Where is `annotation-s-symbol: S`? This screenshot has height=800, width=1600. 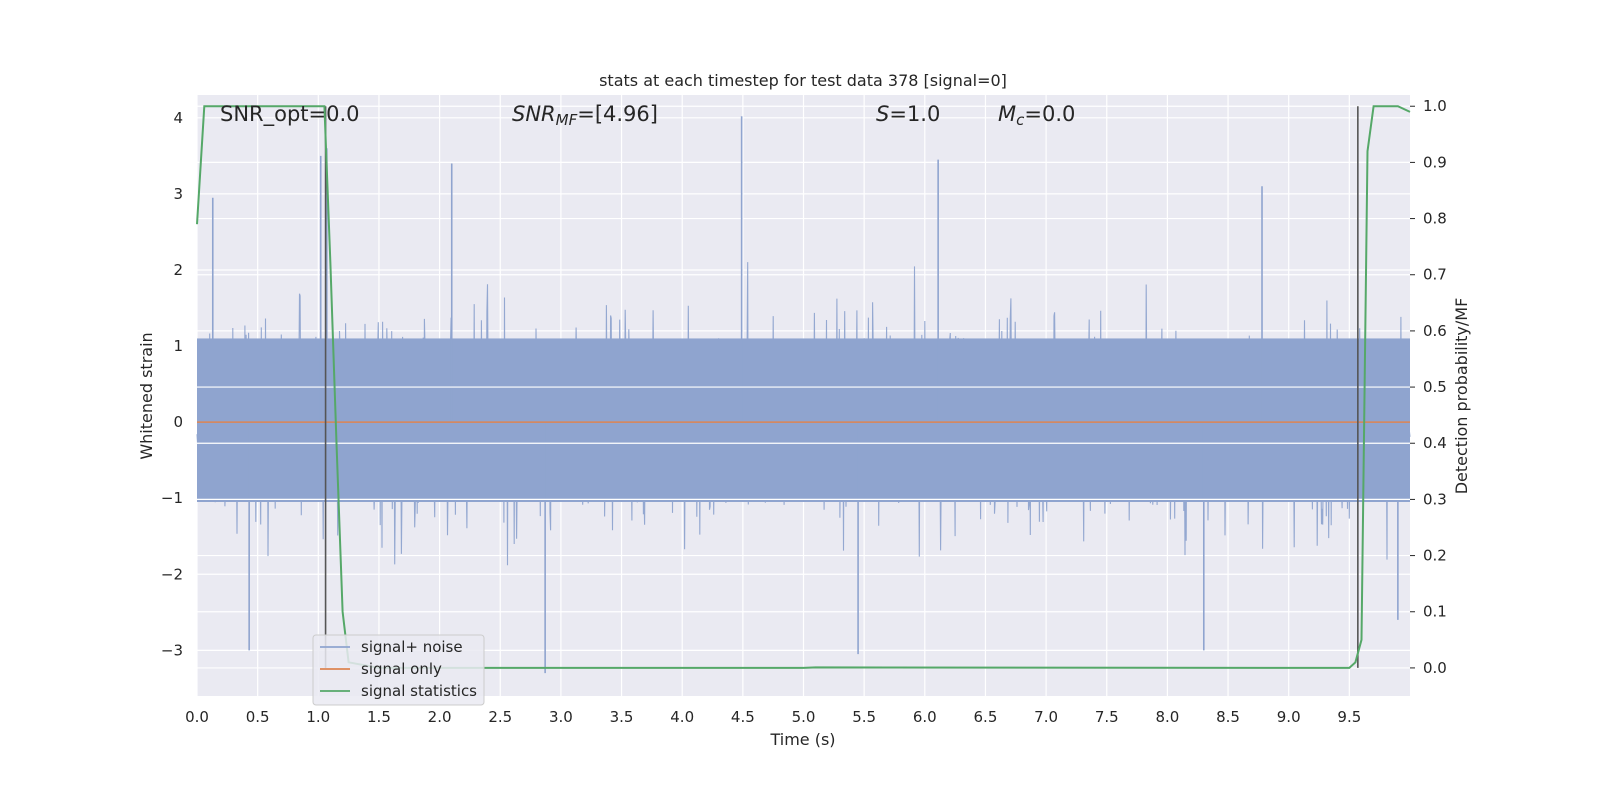 annotation-s-symbol: S is located at coordinates (882, 114).